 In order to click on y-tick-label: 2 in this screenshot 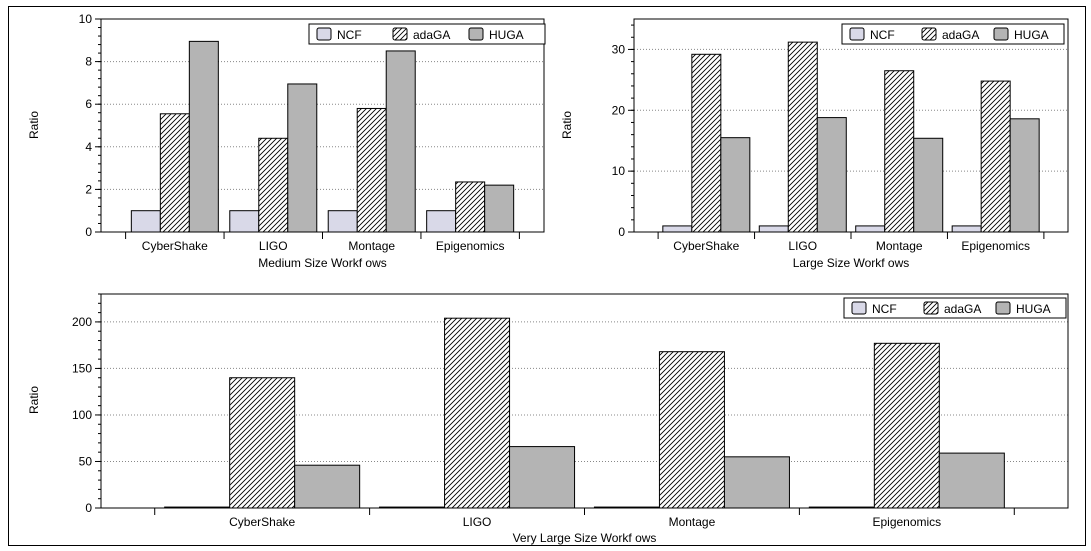, I will do `click(88, 189)`.